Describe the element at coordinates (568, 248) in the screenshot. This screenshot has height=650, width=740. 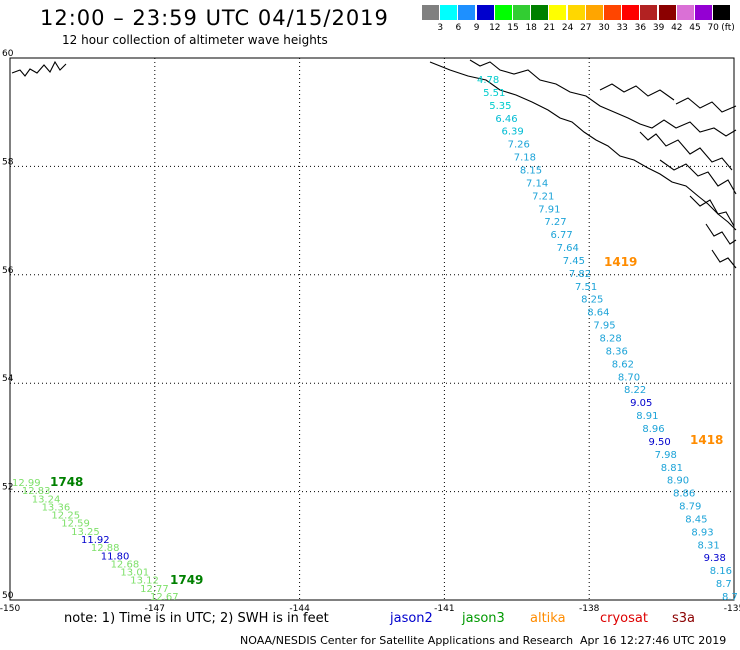
I see `wave-height-value: 7.64` at that location.